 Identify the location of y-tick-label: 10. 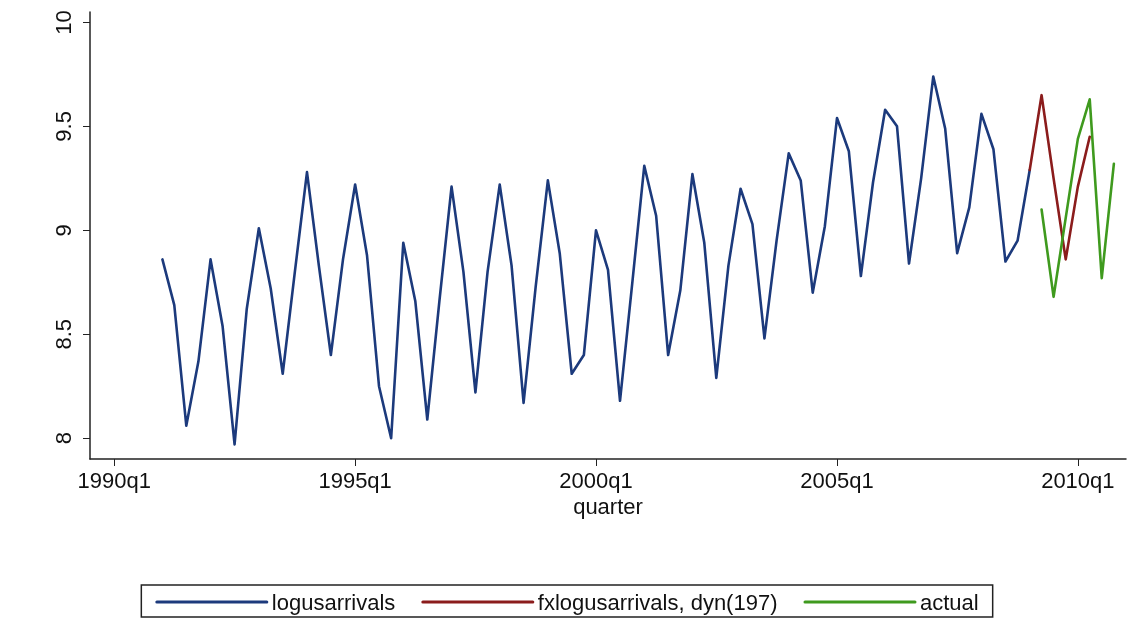
(63, 22).